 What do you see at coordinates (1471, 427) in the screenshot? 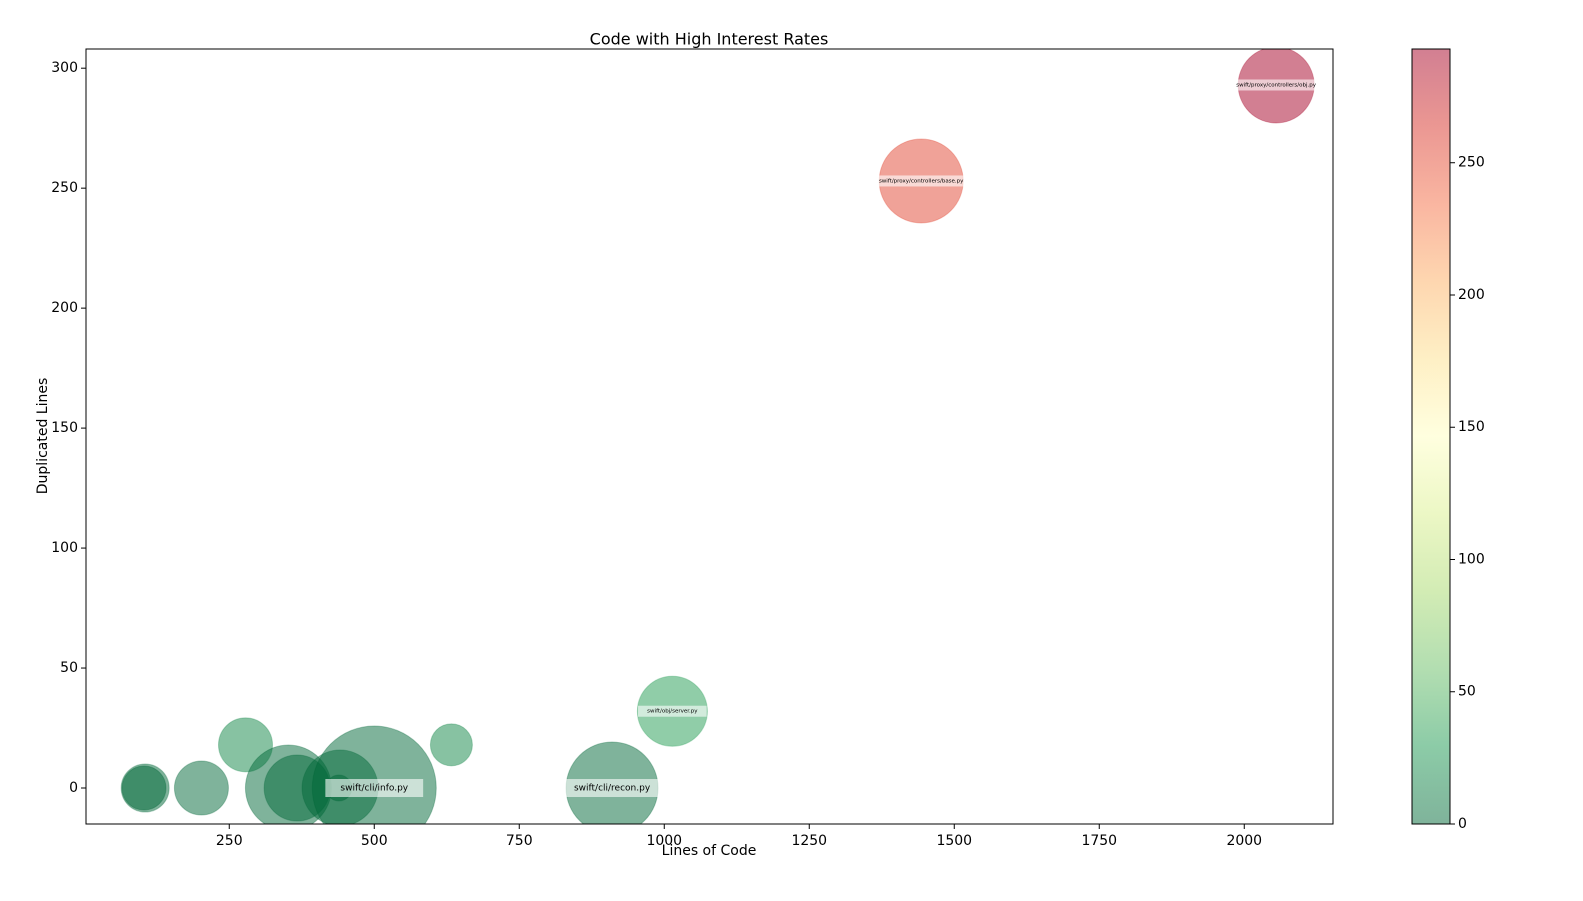
I see `colorbar-tick-label: 150` at bounding box center [1471, 427].